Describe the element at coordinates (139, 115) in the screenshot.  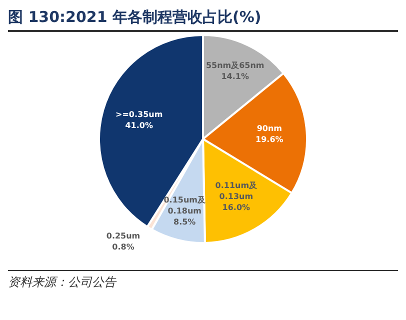
I see `slice-label: >=0.35um` at that location.